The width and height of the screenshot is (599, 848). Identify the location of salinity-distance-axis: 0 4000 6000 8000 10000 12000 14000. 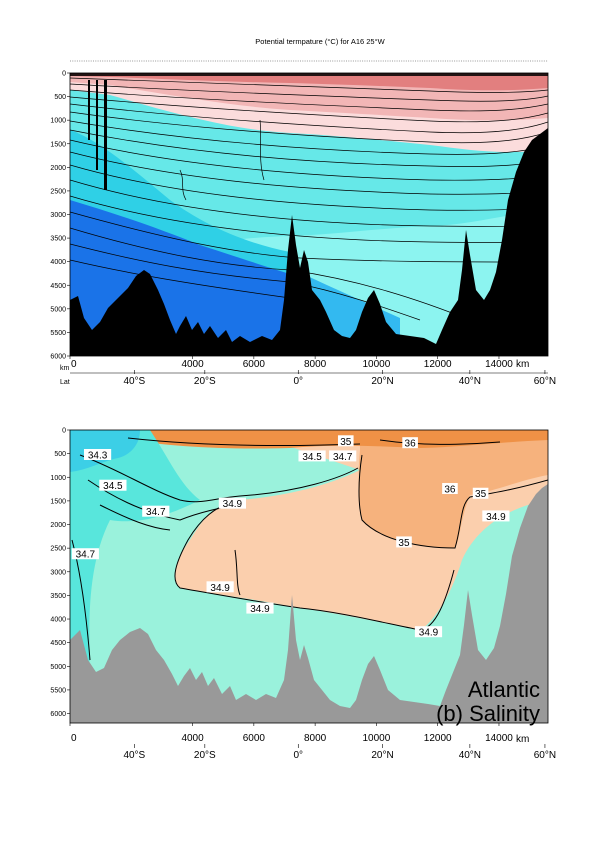
(291, 733).